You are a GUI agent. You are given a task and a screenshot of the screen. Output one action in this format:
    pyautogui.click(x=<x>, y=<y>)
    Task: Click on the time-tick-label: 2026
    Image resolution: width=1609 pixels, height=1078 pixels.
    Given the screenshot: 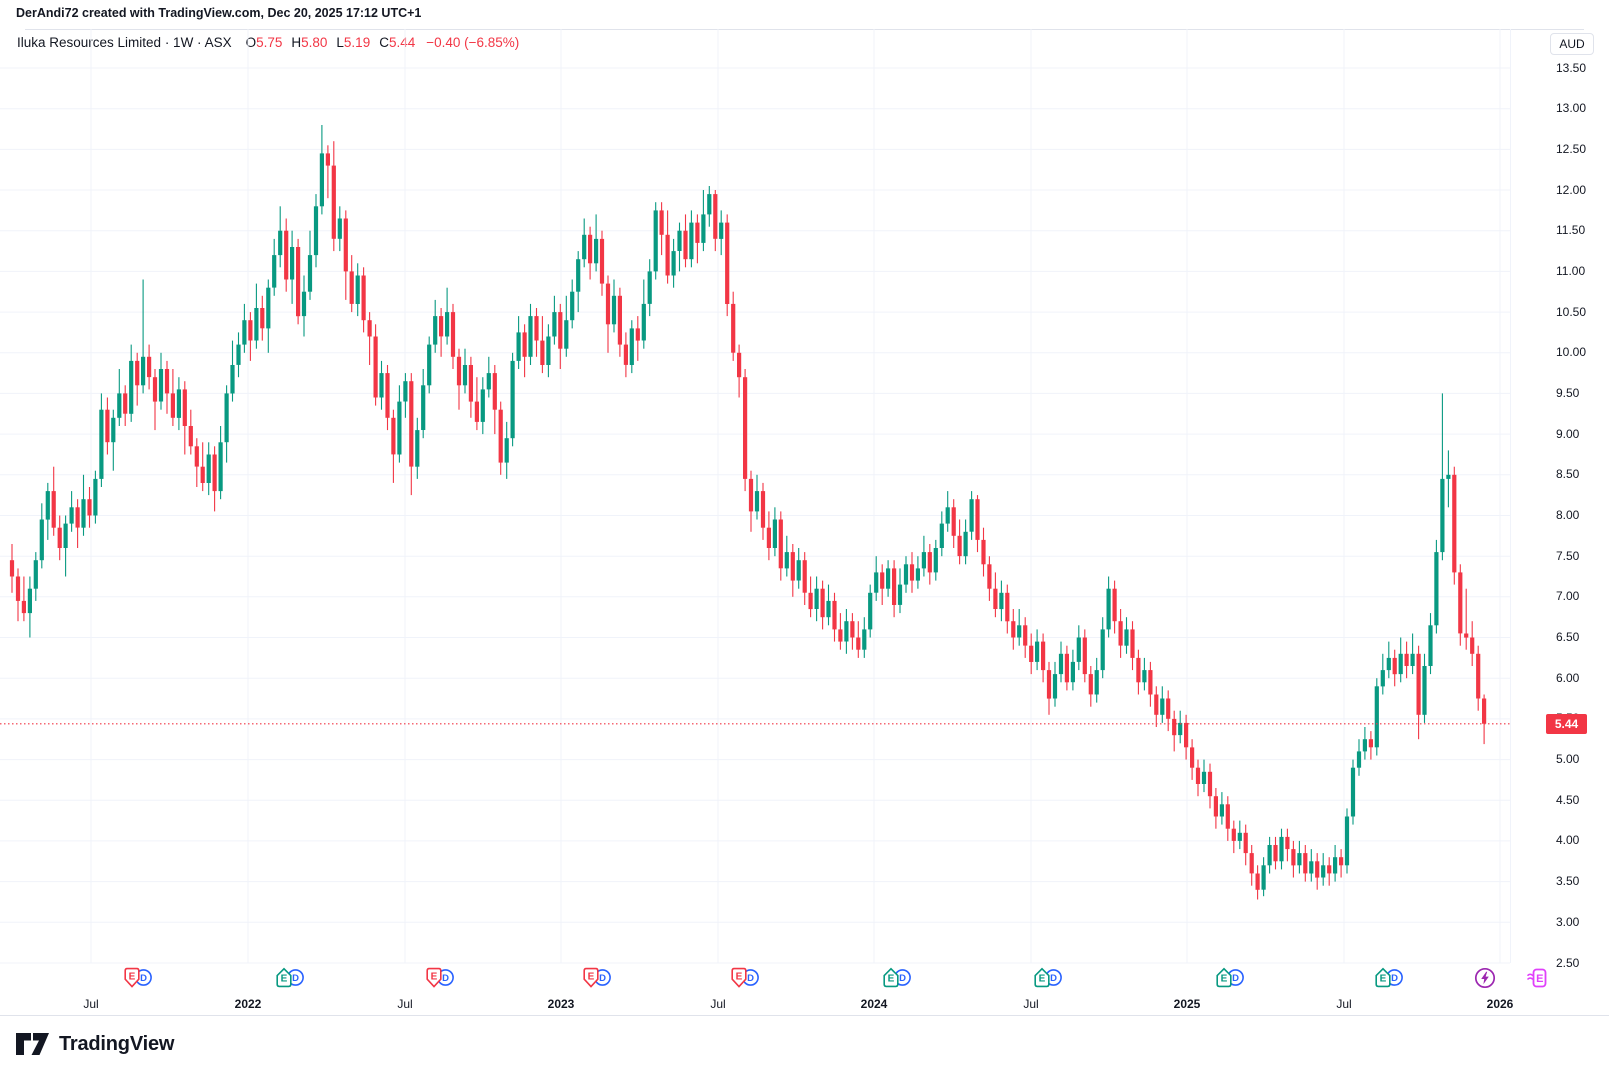 What is the action you would take?
    pyautogui.click(x=1500, y=1004)
    